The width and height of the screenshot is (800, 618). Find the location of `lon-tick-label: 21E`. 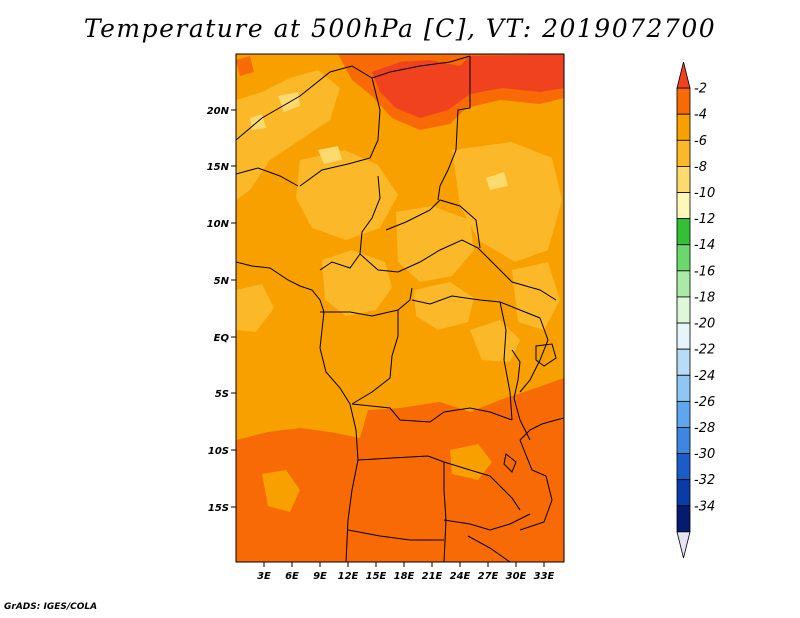

lon-tick-label: 21E is located at coordinates (432, 576).